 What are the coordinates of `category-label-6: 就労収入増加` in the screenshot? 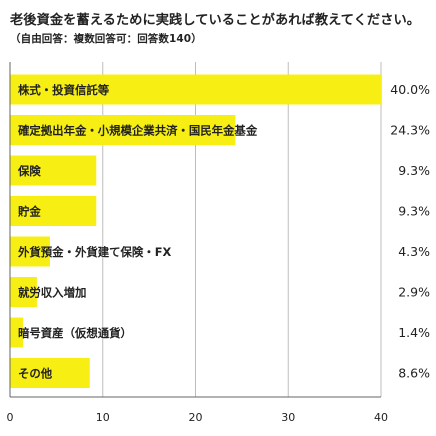 It's located at (52, 293).